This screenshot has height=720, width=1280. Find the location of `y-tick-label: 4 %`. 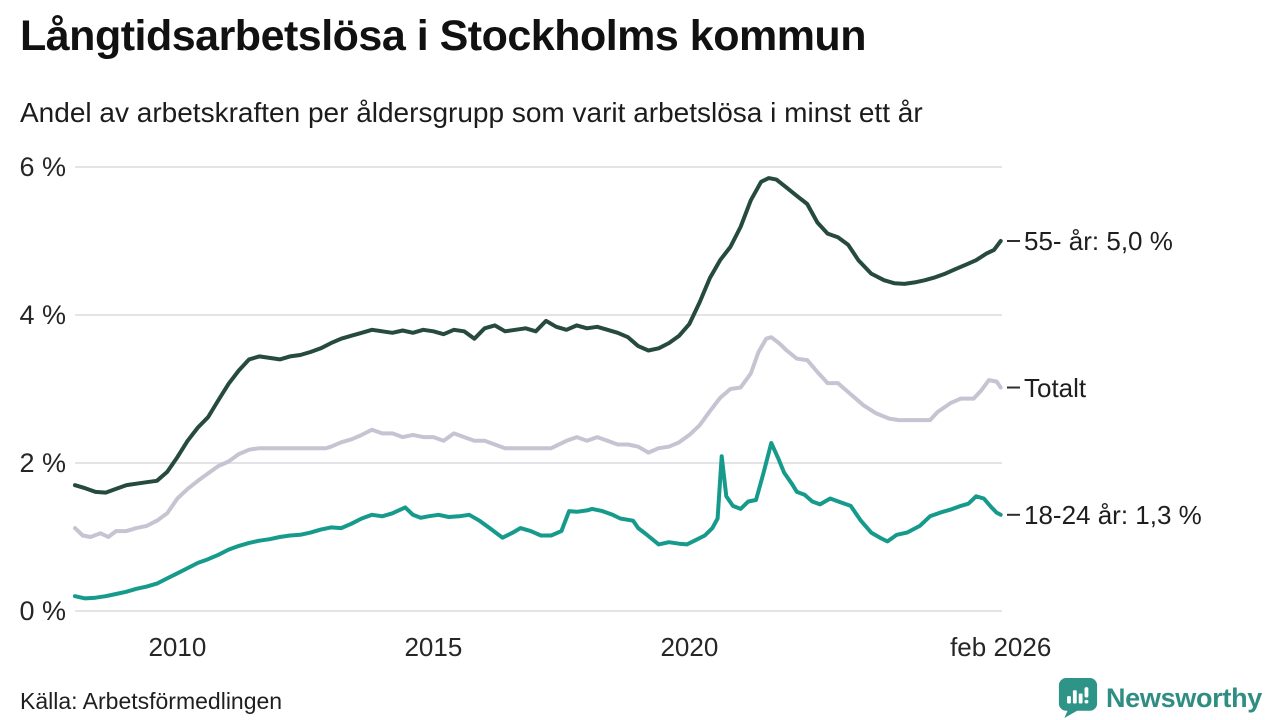

y-tick-label: 4 % is located at coordinates (42, 315).